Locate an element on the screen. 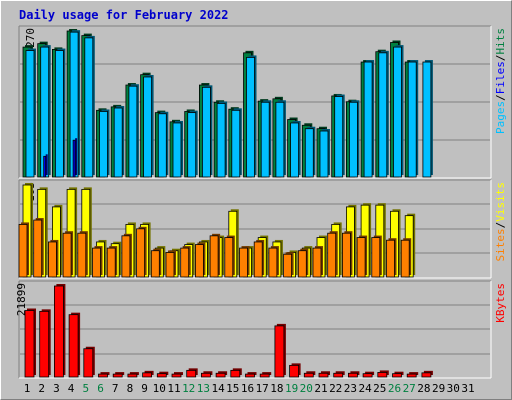 Image resolution: width=512 pixels, height=400 pixels. legend-entry: Sites is located at coordinates (500, 244).